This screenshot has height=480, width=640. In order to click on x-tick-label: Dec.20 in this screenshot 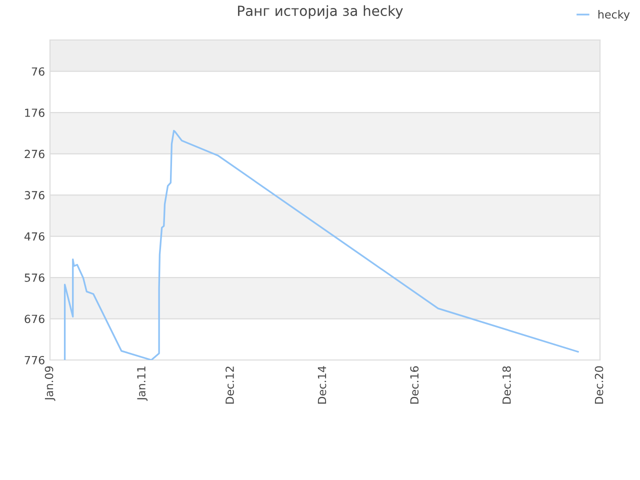, I will do `click(599, 385)`.